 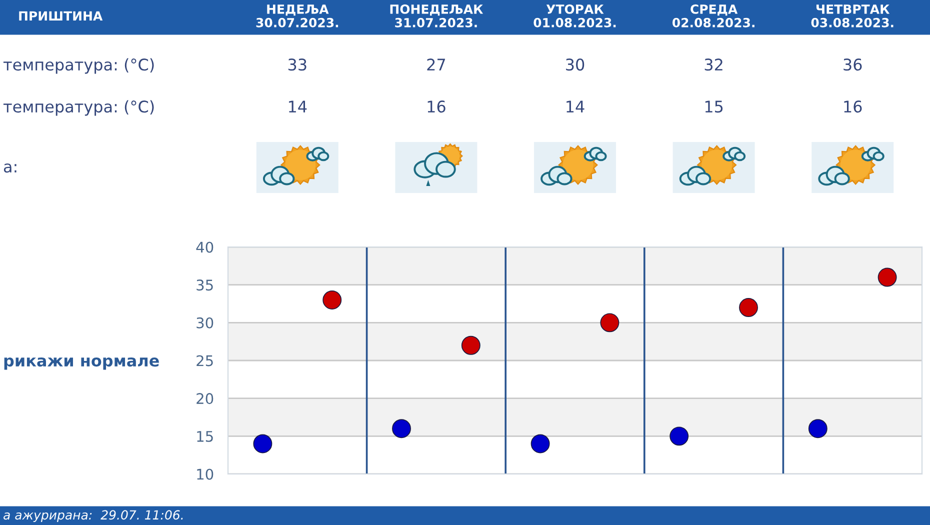 What do you see at coordinates (714, 106) in the screenshot?
I see `data-label: 15` at bounding box center [714, 106].